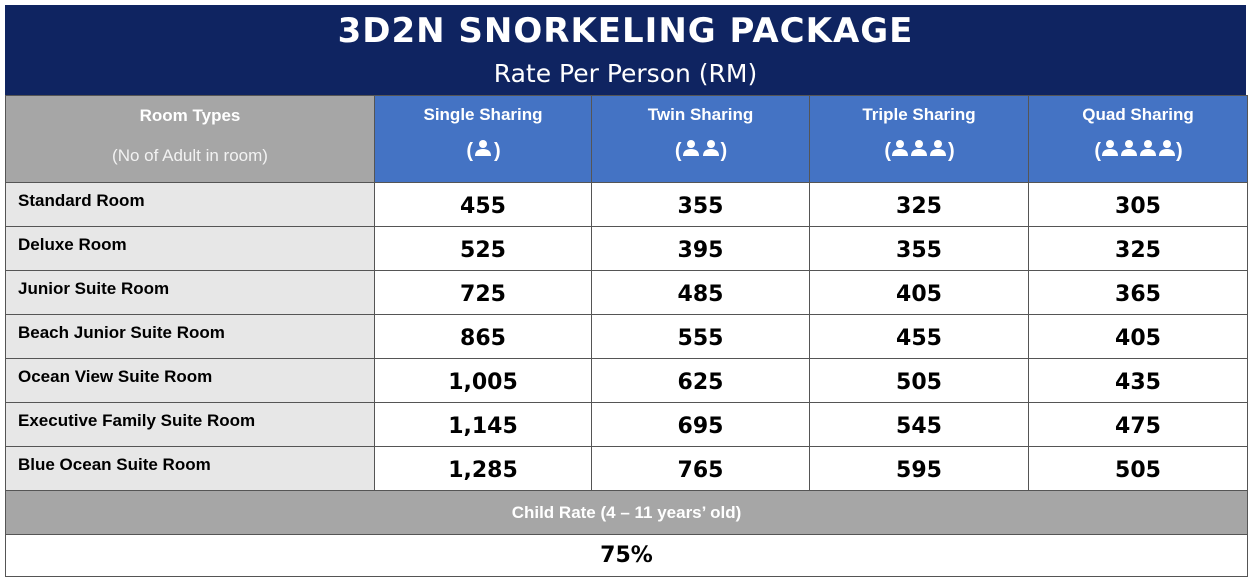  I want to click on single-rate: 525, so click(483, 248).